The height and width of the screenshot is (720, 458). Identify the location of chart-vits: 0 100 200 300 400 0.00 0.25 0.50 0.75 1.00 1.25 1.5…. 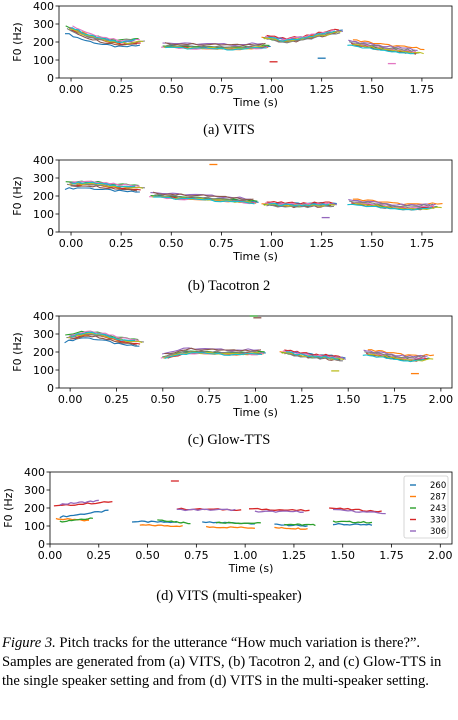
(232, 54).